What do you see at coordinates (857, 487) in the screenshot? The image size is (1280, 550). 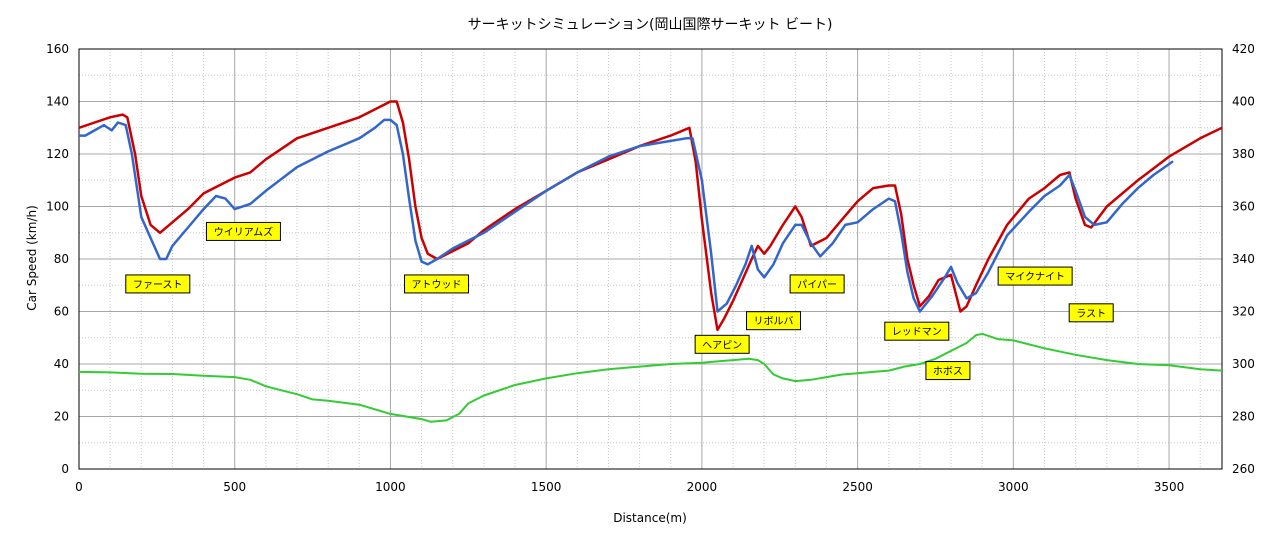 I see `x-tick-label: 2500` at bounding box center [857, 487].